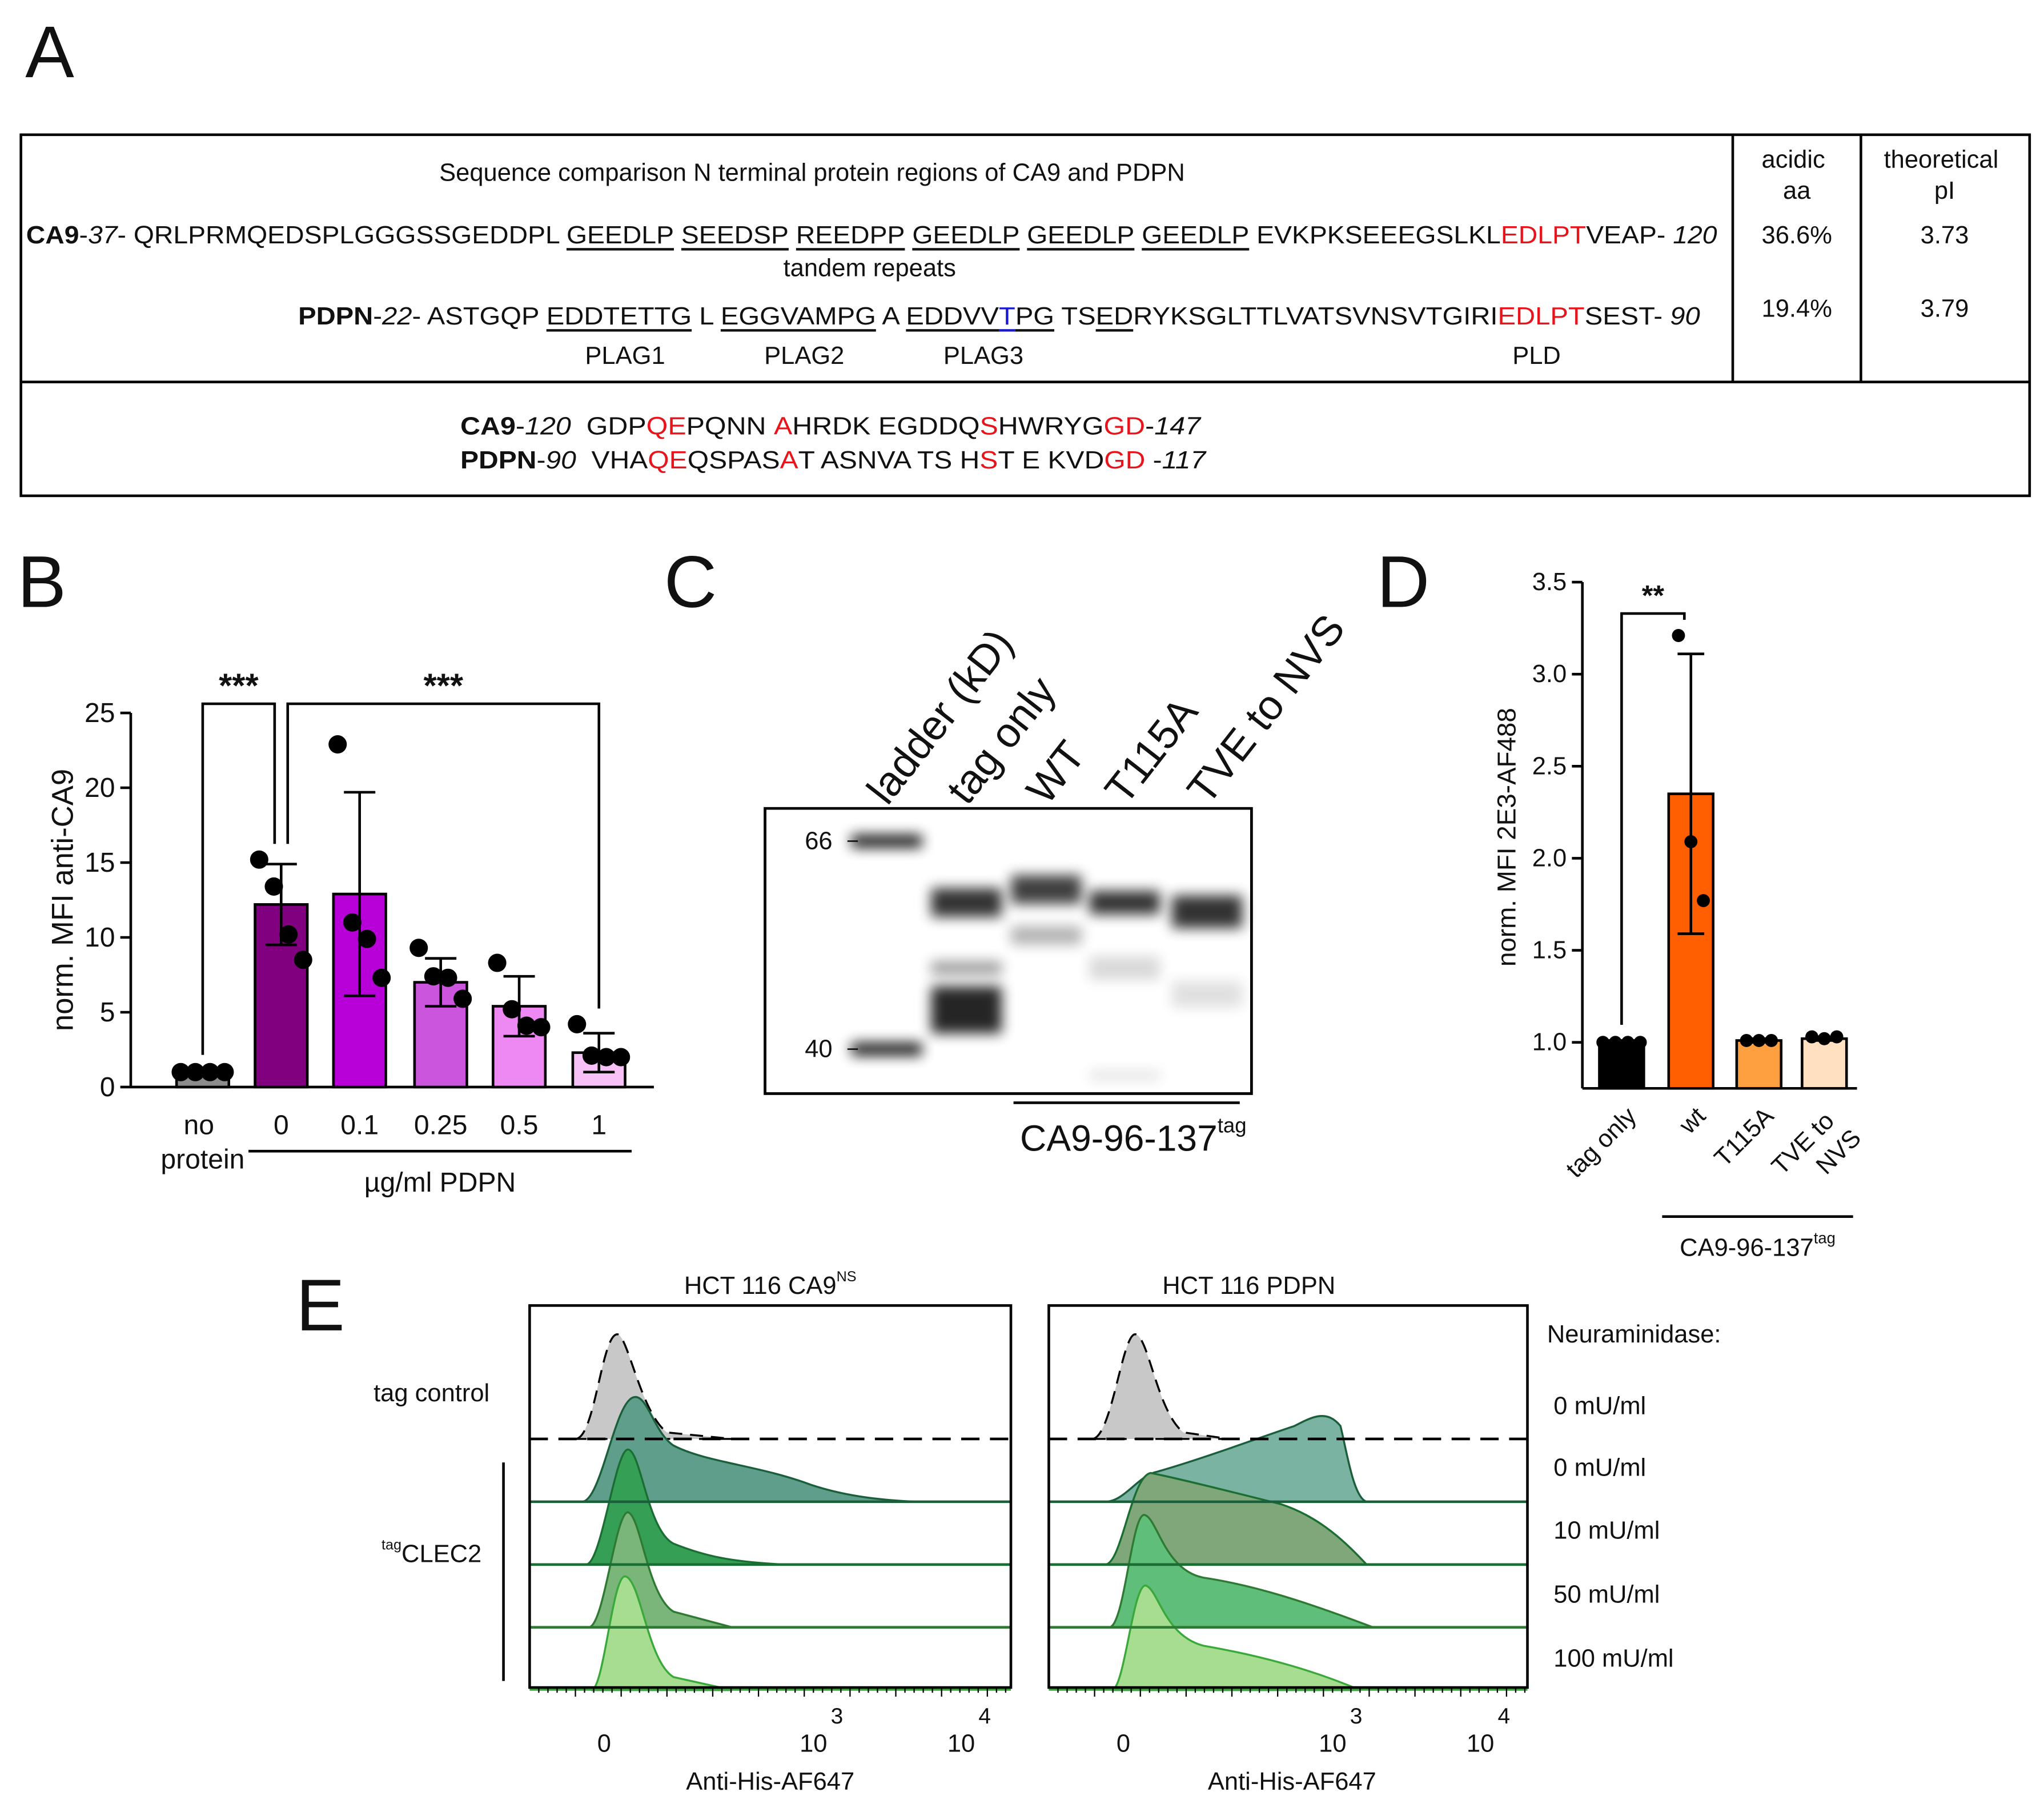  I want to click on condition-label: 10 mU/ml, so click(1606, 1531).